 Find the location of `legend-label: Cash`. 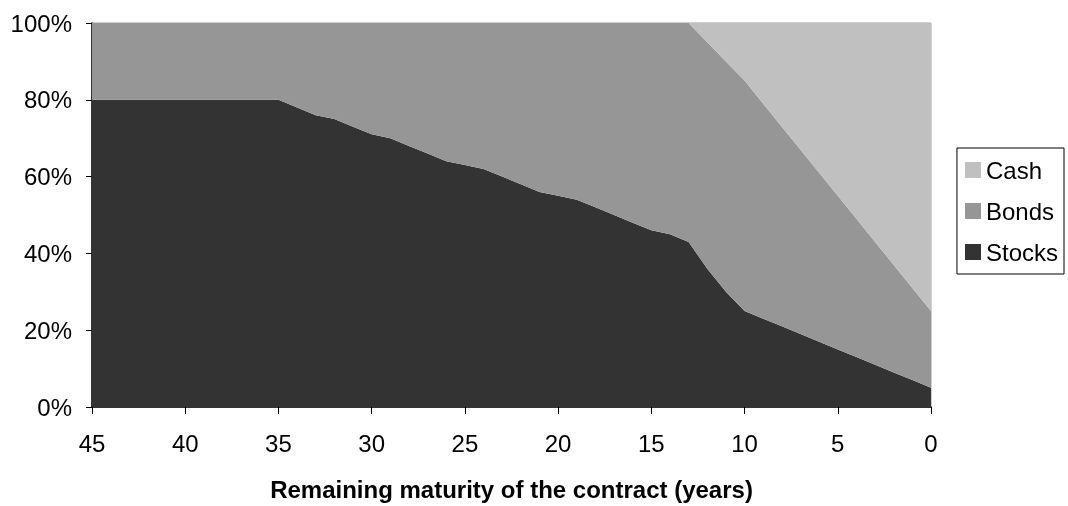

legend-label: Cash is located at coordinates (1014, 170).